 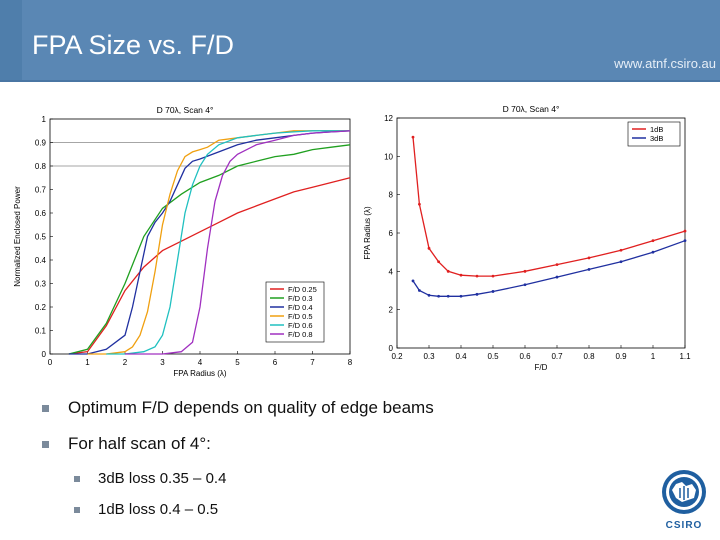 I want to click on y-tick-label: 0.4, so click(x=41, y=260).